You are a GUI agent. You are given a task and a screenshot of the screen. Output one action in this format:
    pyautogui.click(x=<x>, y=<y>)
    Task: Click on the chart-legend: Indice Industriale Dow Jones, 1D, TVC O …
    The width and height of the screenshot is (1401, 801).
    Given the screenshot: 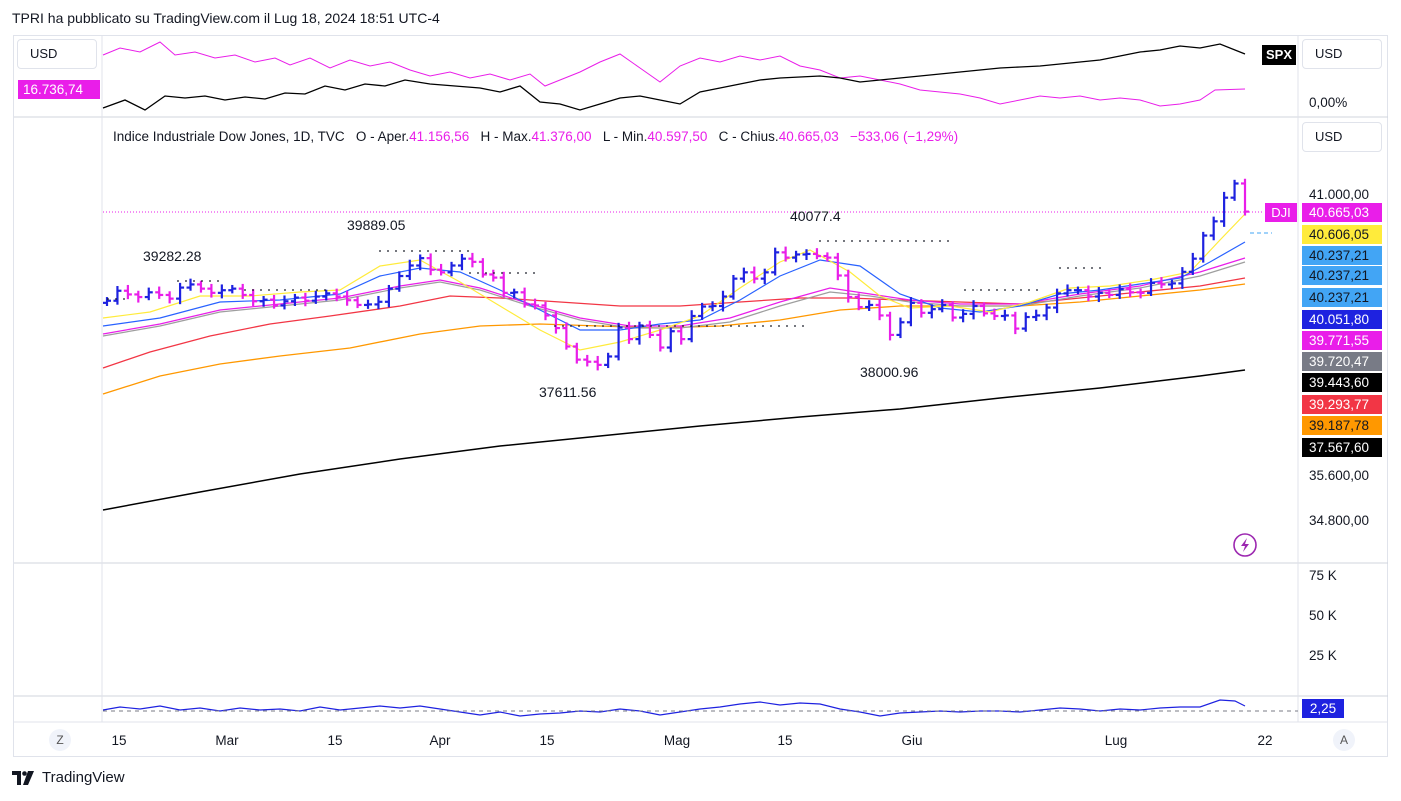 What is the action you would take?
    pyautogui.click(x=535, y=136)
    